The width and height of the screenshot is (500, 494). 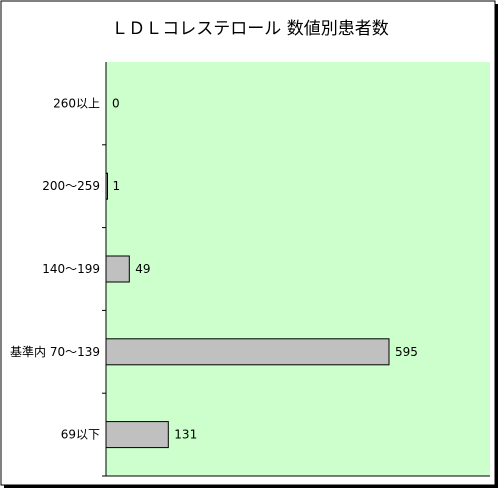 What do you see at coordinates (71, 186) in the screenshot?
I see `y-tick-label: 200～259` at bounding box center [71, 186].